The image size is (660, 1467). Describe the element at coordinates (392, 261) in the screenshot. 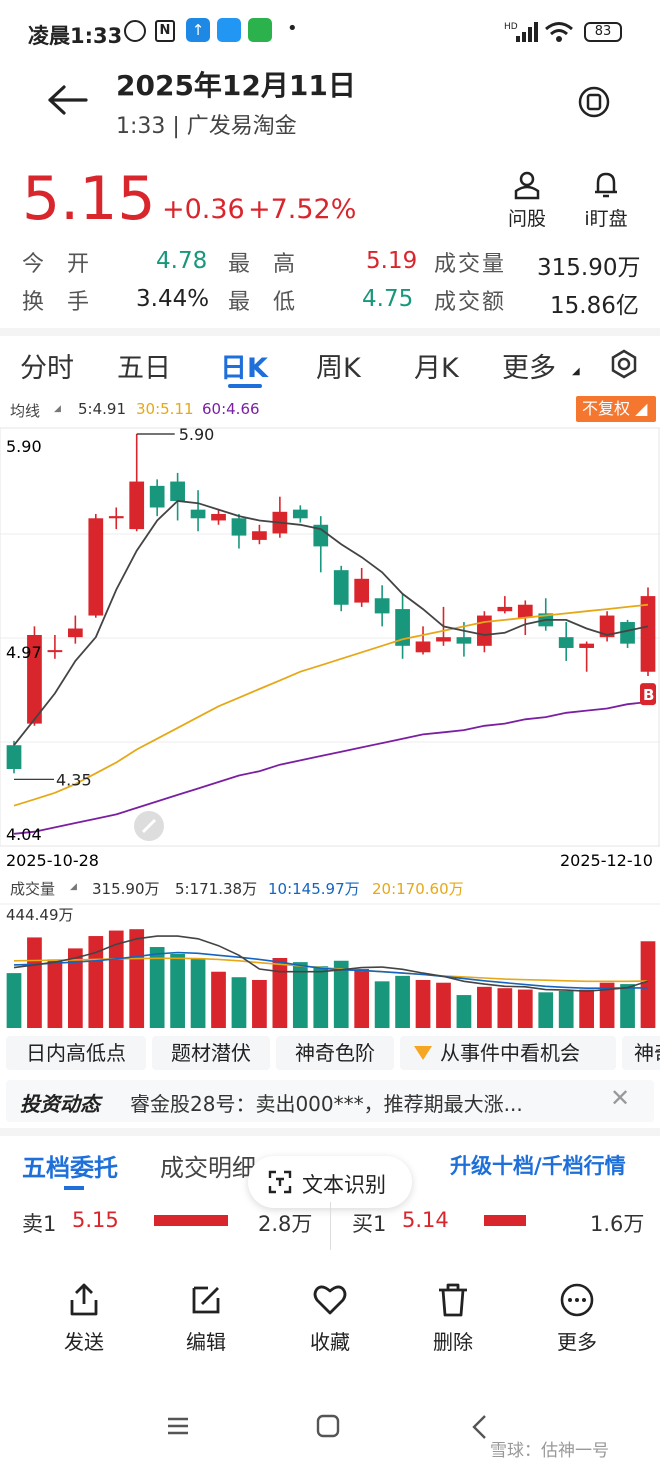

I see `high-value: 5.19` at that location.